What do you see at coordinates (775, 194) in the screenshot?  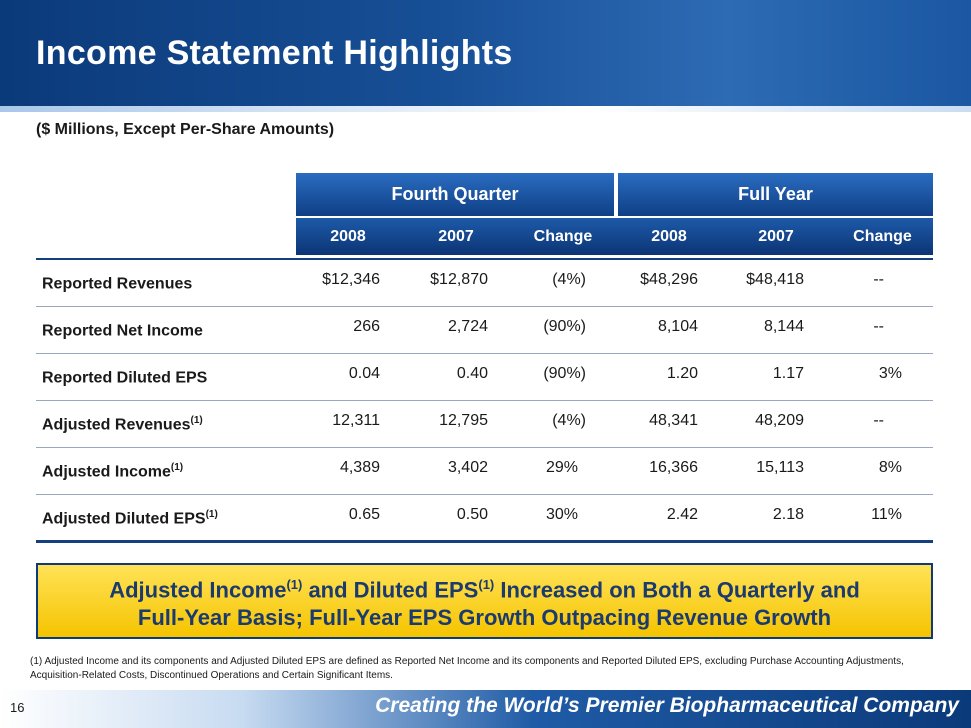 I see `group-header-full-year: Full Year` at bounding box center [775, 194].